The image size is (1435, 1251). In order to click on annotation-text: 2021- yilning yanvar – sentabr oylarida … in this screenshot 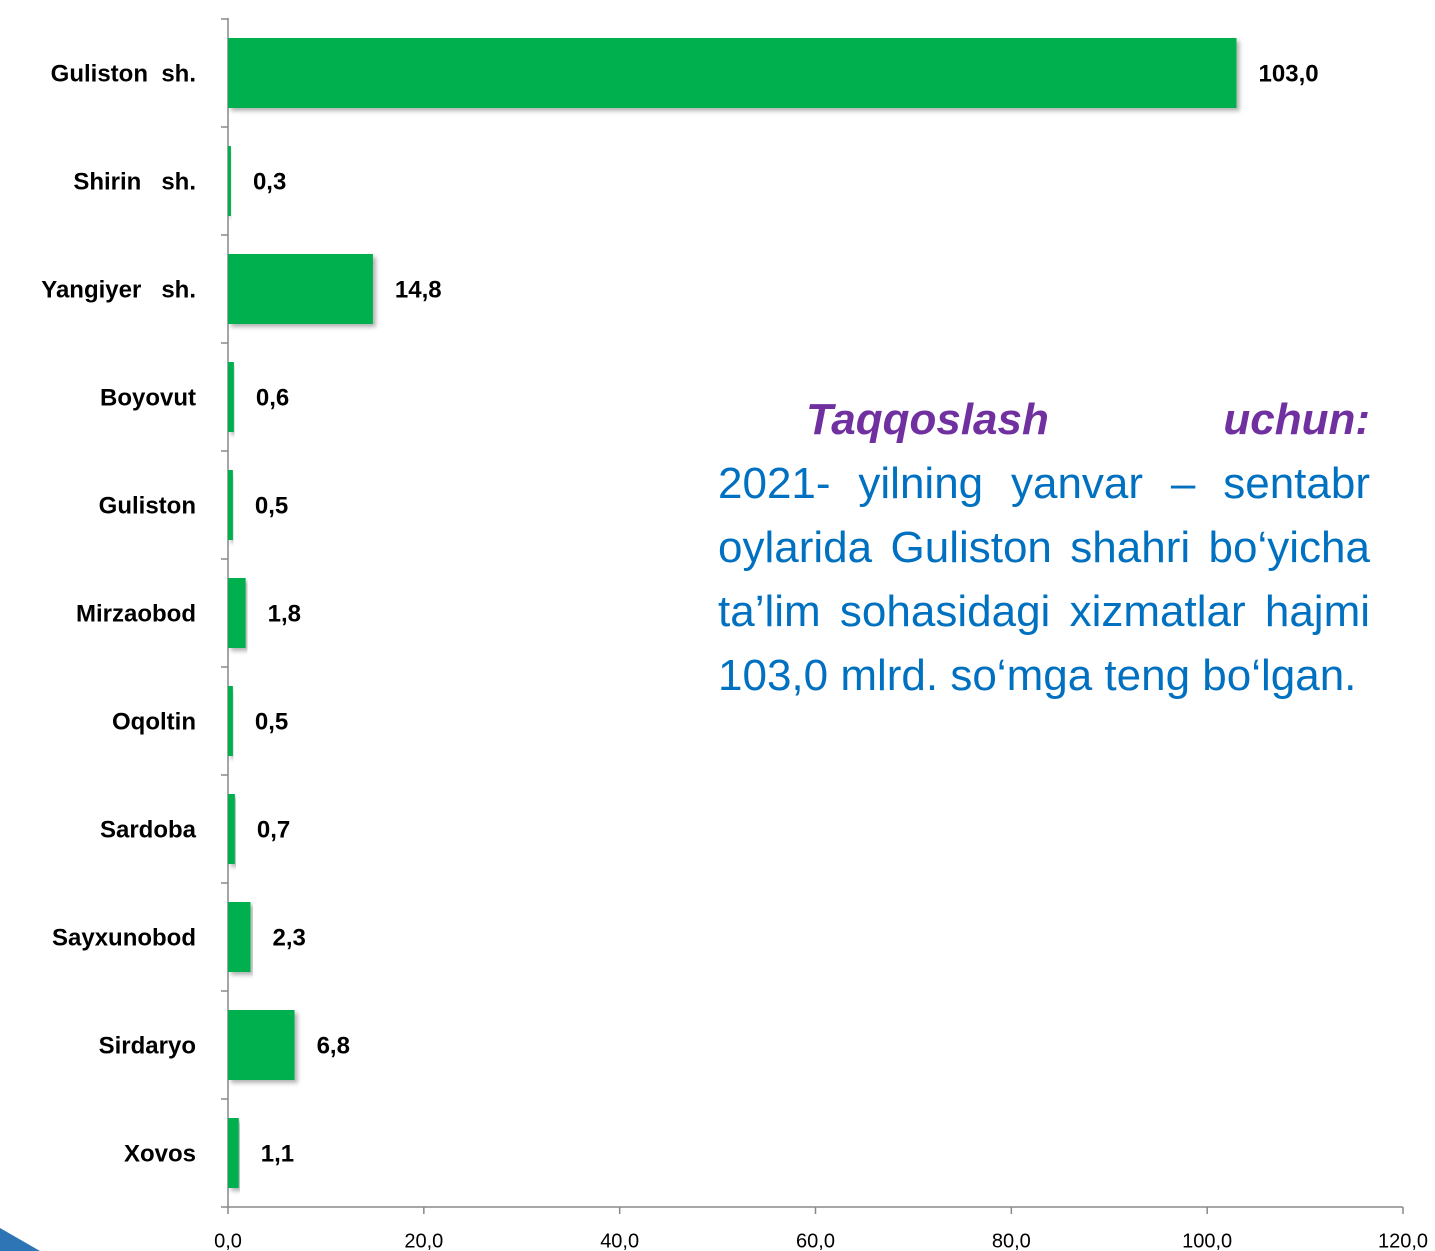, I will do `click(1044, 579)`.